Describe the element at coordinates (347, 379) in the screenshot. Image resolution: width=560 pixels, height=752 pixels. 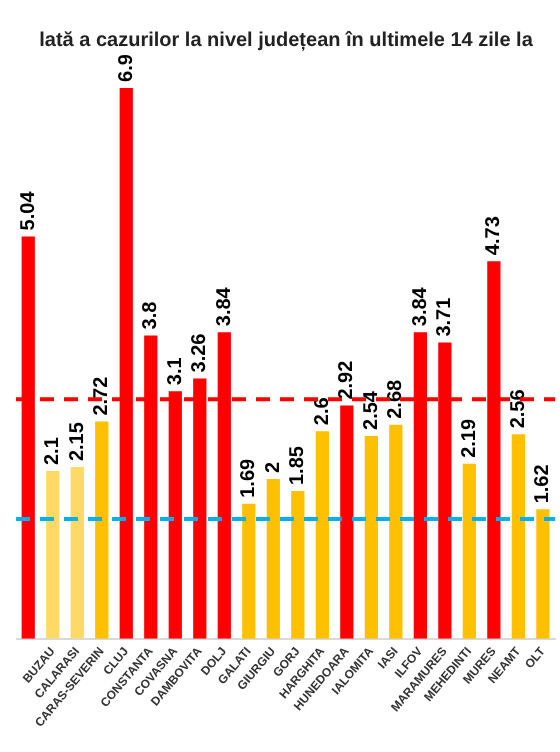
I see `data-label: 2.92` at that location.